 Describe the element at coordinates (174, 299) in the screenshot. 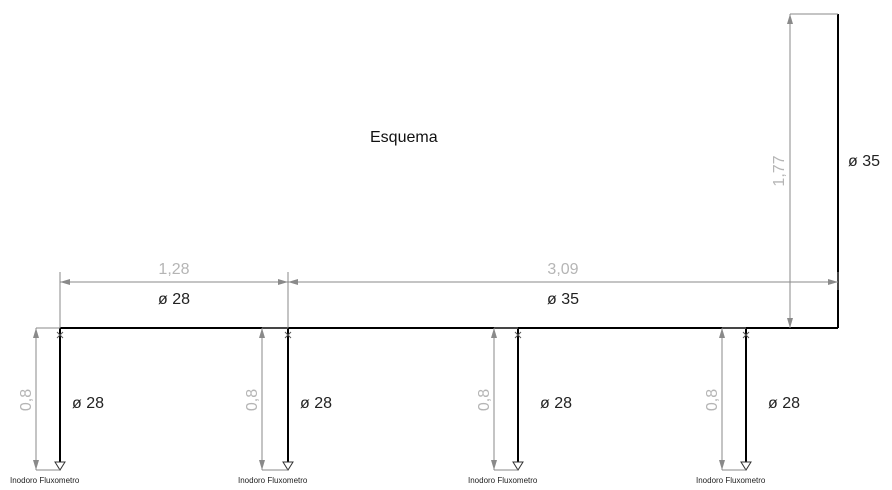

I see `segment-1-diameter-label: ø 28` at that location.